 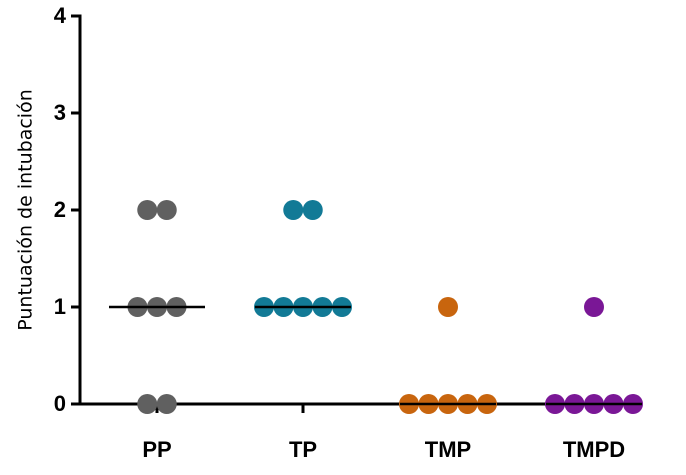 I want to click on x-tick-label: TMPD, so click(x=594, y=449).